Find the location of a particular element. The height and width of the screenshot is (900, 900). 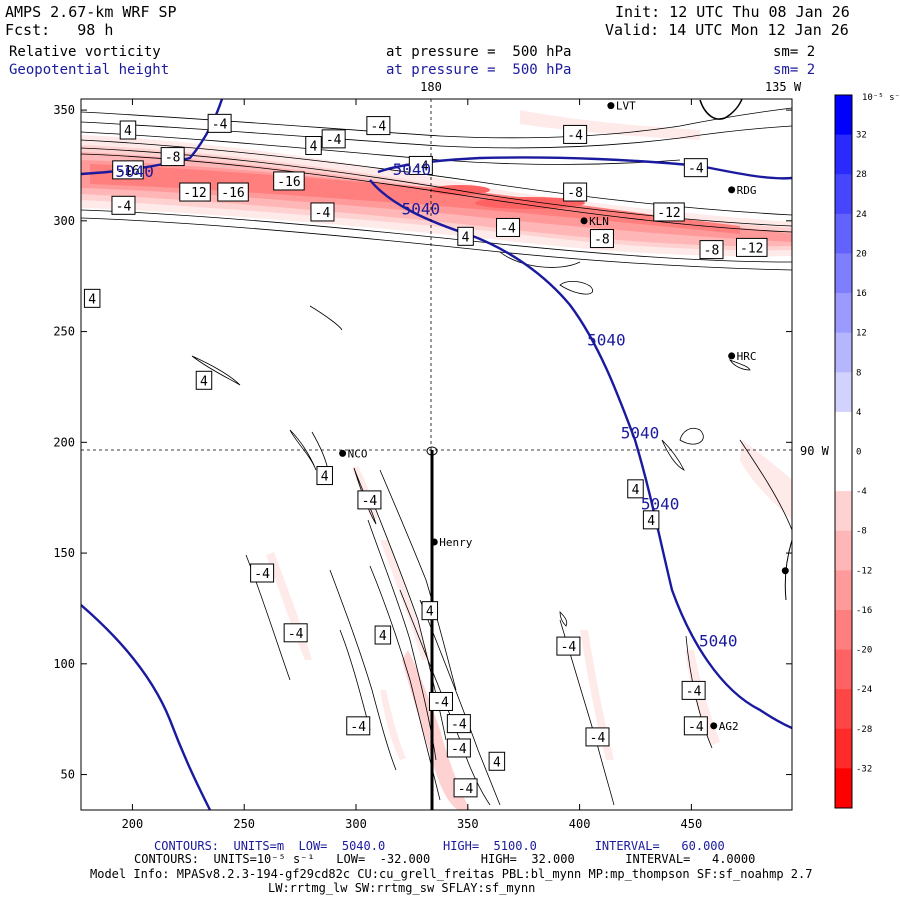

colorbar-label: 32 is located at coordinates (861, 136).